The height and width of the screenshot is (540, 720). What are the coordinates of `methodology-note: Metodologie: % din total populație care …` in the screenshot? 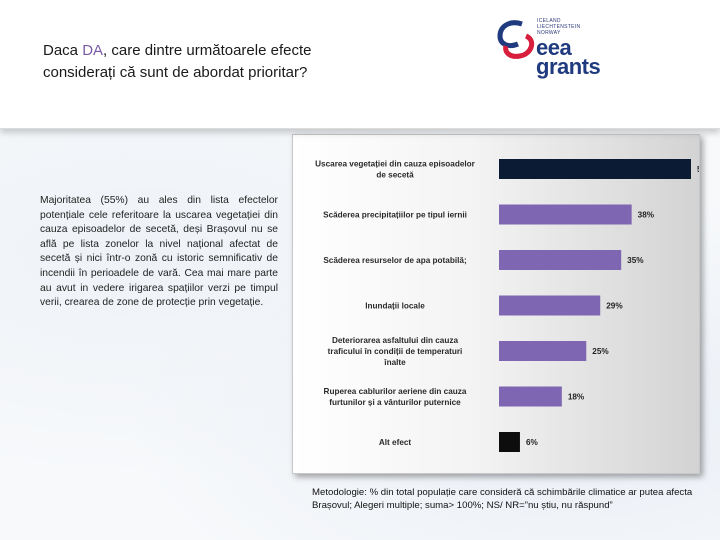 It's located at (502, 499).